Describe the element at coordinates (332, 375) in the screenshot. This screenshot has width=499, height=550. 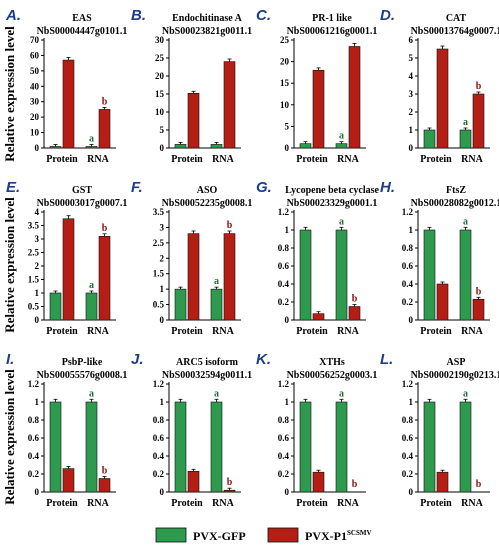
I see `panel-subtitle: NbS00056252g0003.1` at that location.